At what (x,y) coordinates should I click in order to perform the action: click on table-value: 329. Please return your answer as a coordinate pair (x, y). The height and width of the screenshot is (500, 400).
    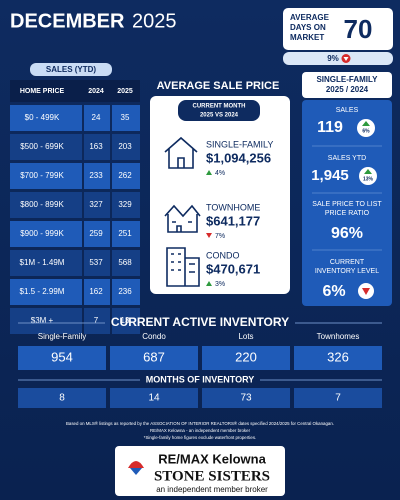
    Looking at the image, I should click on (125, 204).